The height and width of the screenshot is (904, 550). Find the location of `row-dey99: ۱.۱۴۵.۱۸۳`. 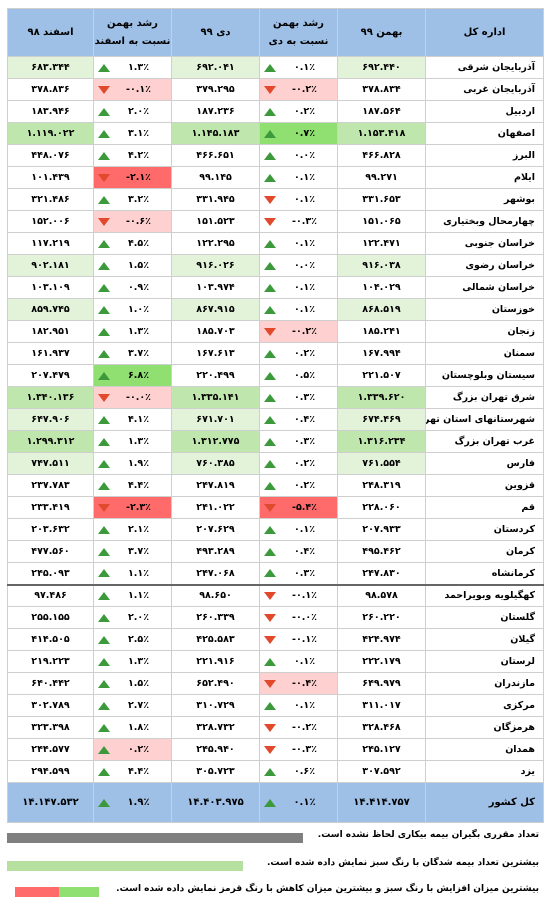

row-dey99: ۱.۱۴۵.۱۸۳ is located at coordinates (215, 133).